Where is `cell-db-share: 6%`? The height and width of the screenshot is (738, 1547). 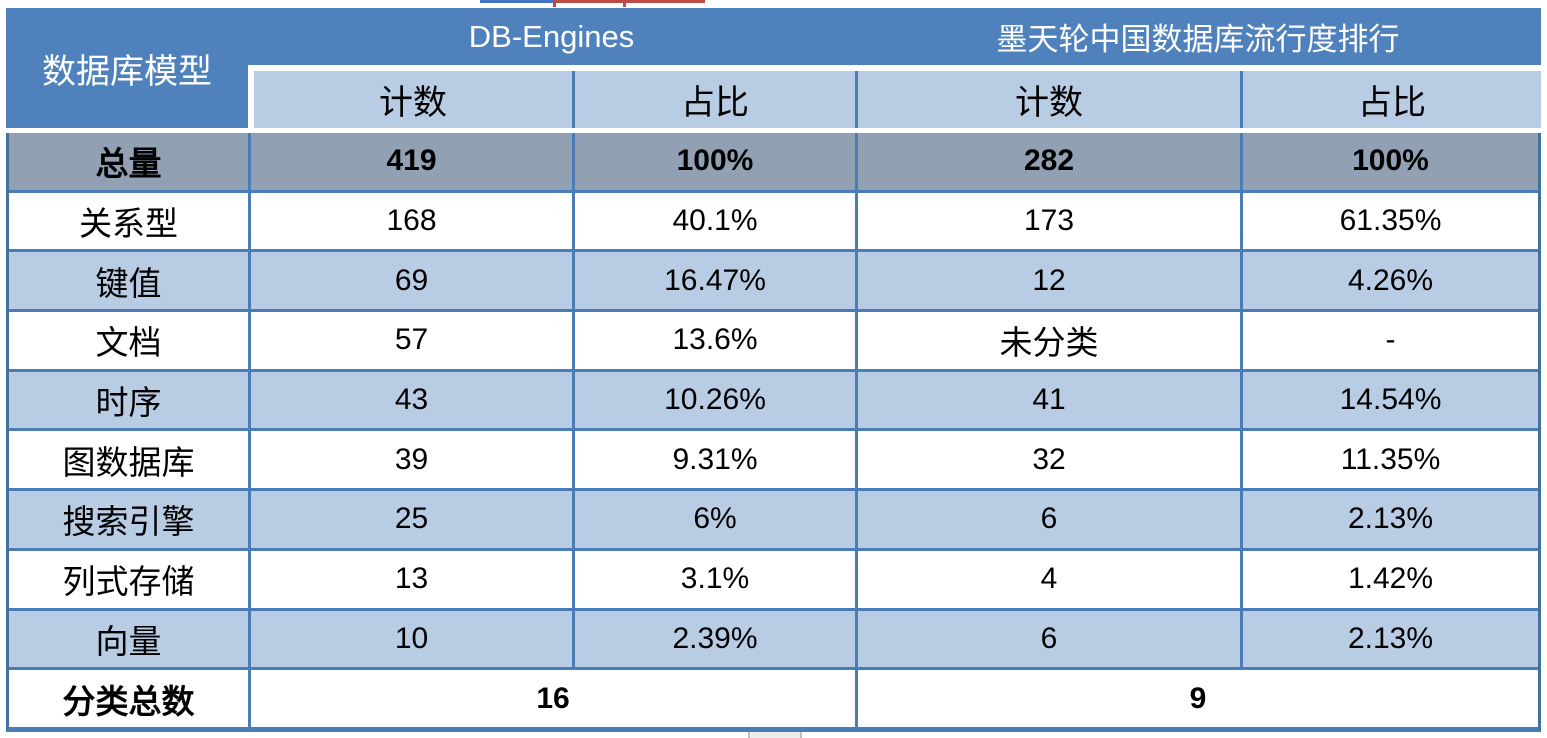
cell-db-share: 6% is located at coordinates (713, 519).